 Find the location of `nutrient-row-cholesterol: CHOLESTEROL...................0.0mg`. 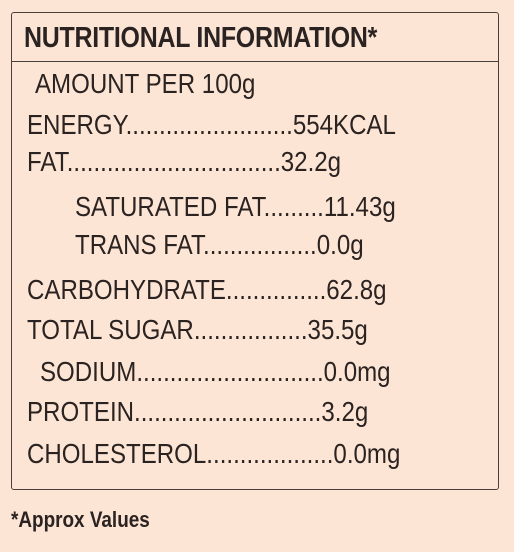

nutrient-row-cholesterol: CHOLESTEROL...................0.0mg is located at coordinates (213, 454).